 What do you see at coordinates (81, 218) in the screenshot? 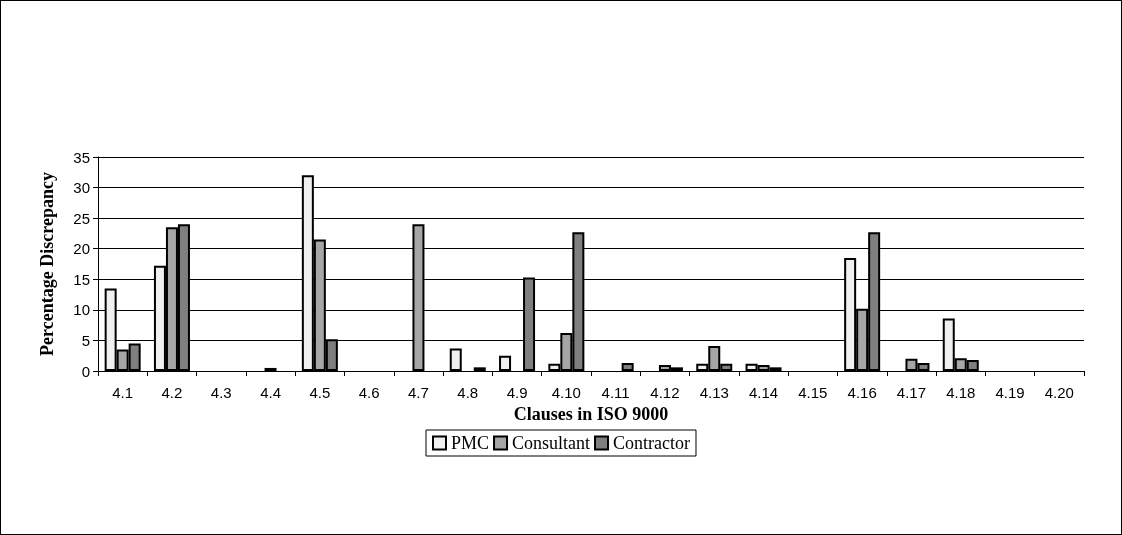
I see `y-tick-label: 25` at bounding box center [81, 218].